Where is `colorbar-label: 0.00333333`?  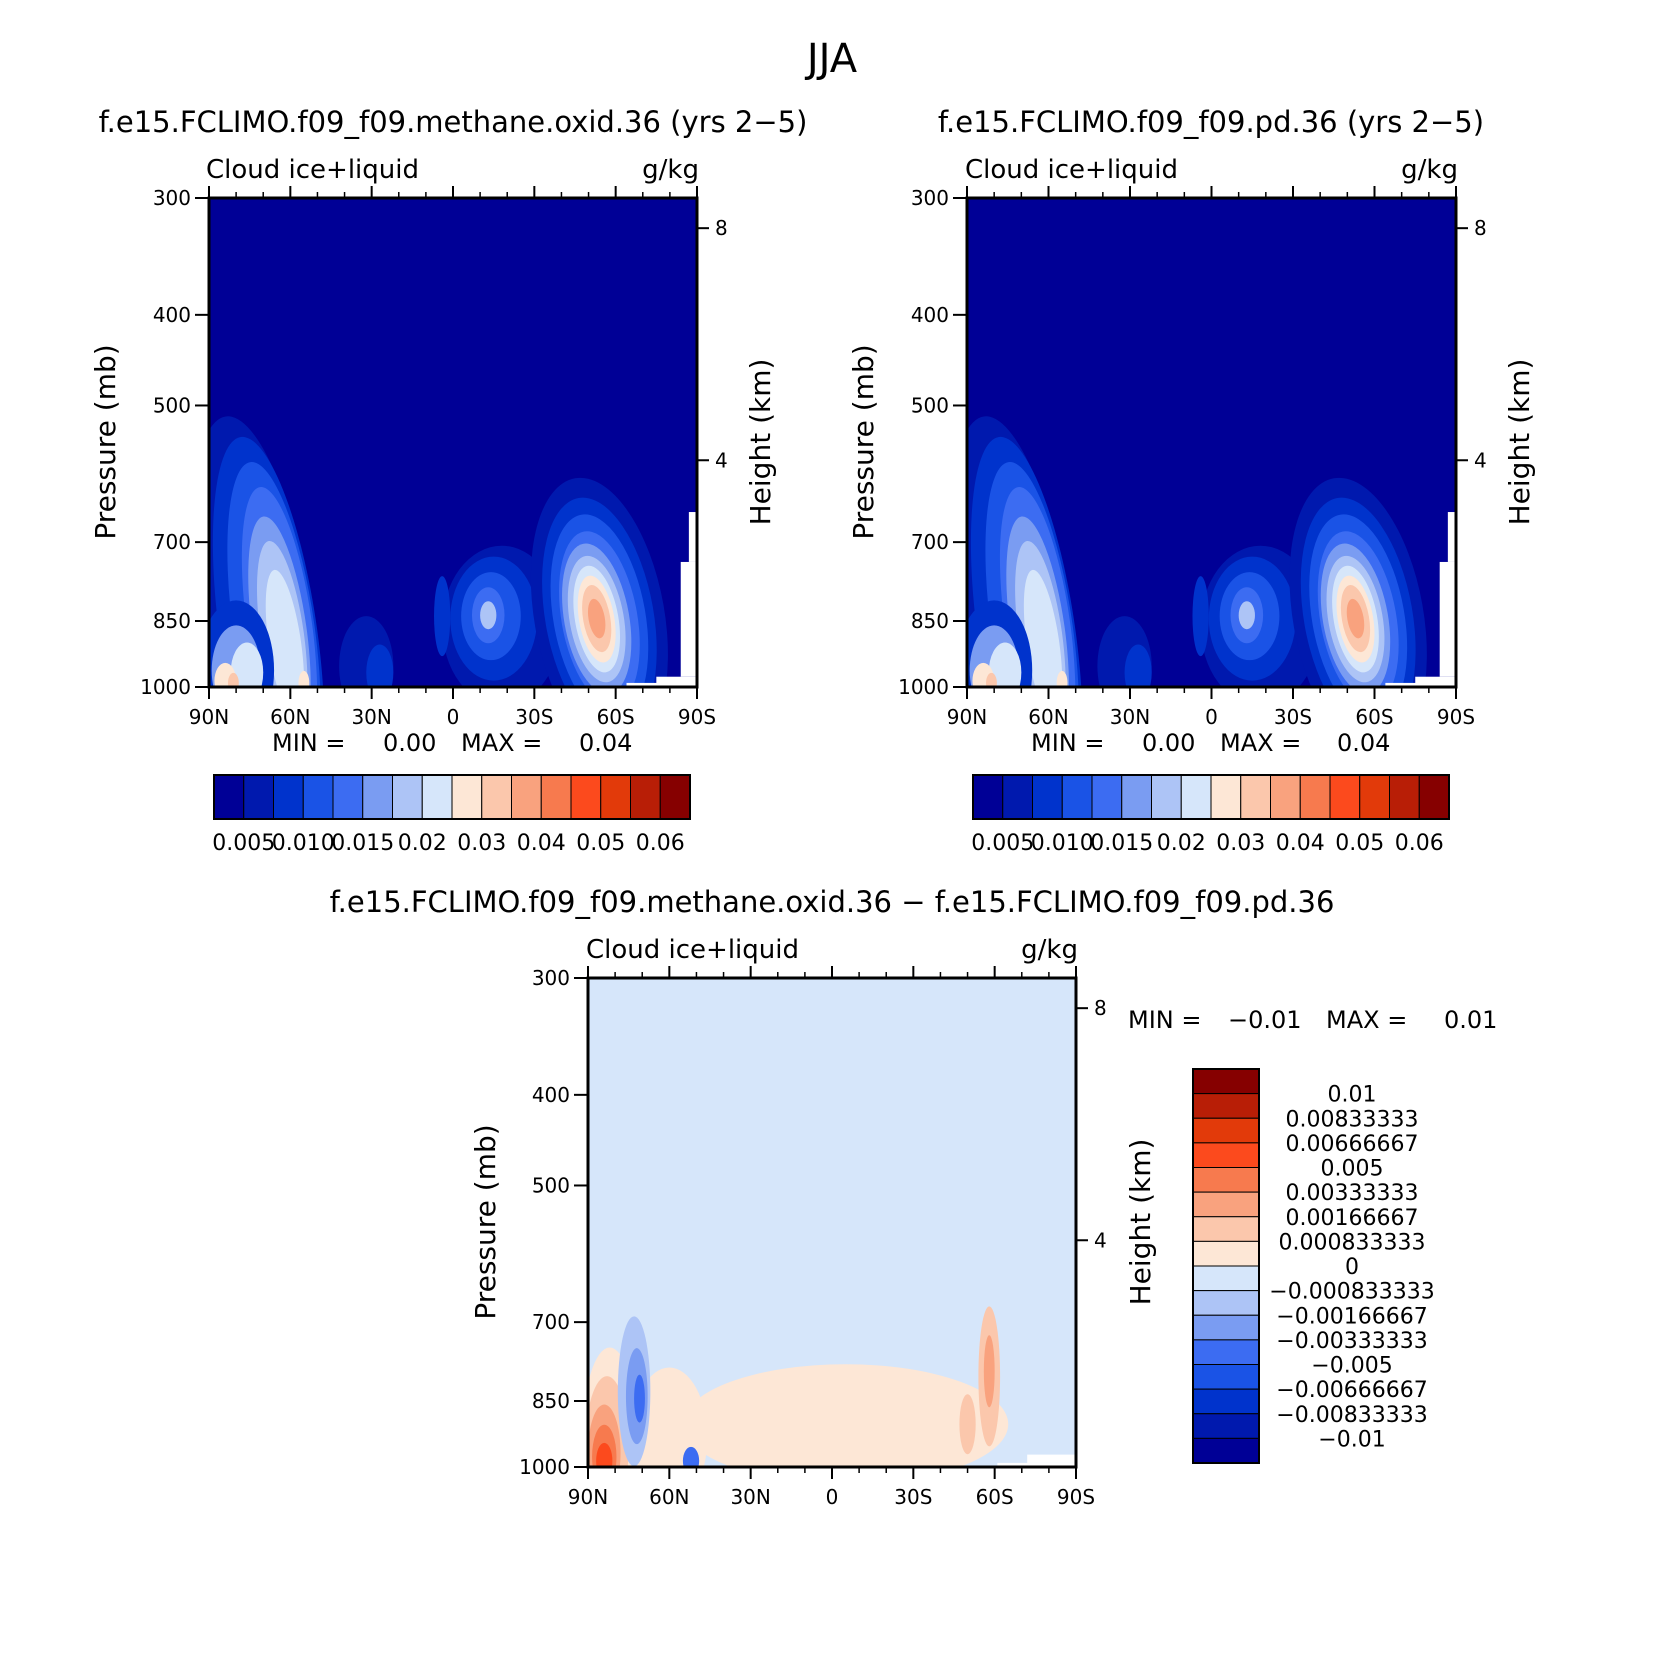 colorbar-label: 0.00333333 is located at coordinates (1352, 1193).